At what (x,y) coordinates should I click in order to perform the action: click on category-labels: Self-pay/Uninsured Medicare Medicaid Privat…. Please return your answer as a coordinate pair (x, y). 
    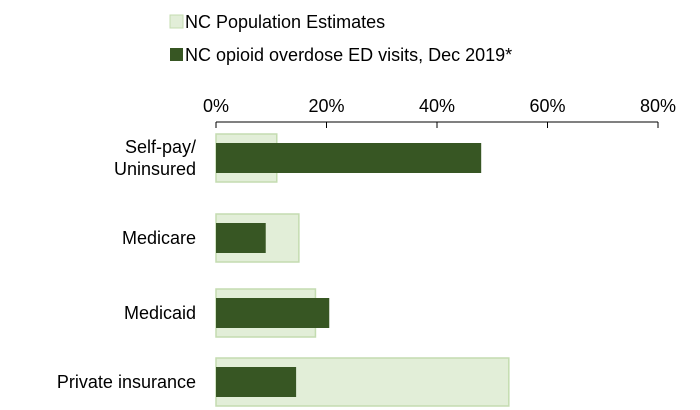
    Looking at the image, I should click on (126, 264).